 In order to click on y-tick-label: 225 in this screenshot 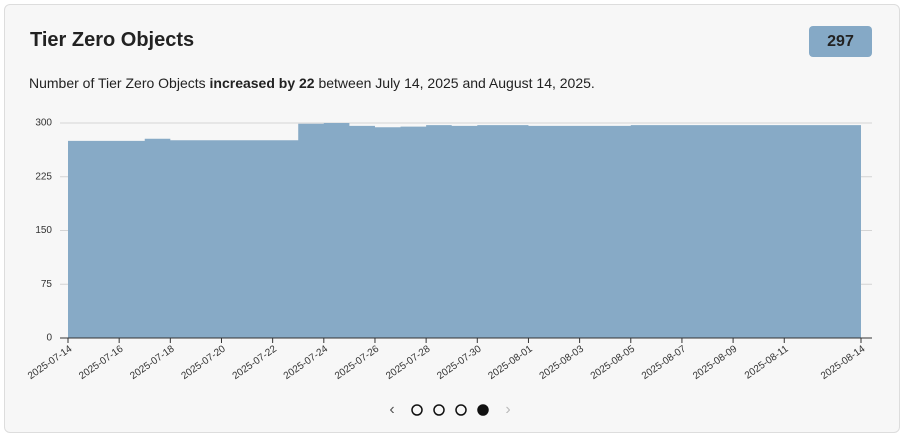, I will do `click(43, 176)`.